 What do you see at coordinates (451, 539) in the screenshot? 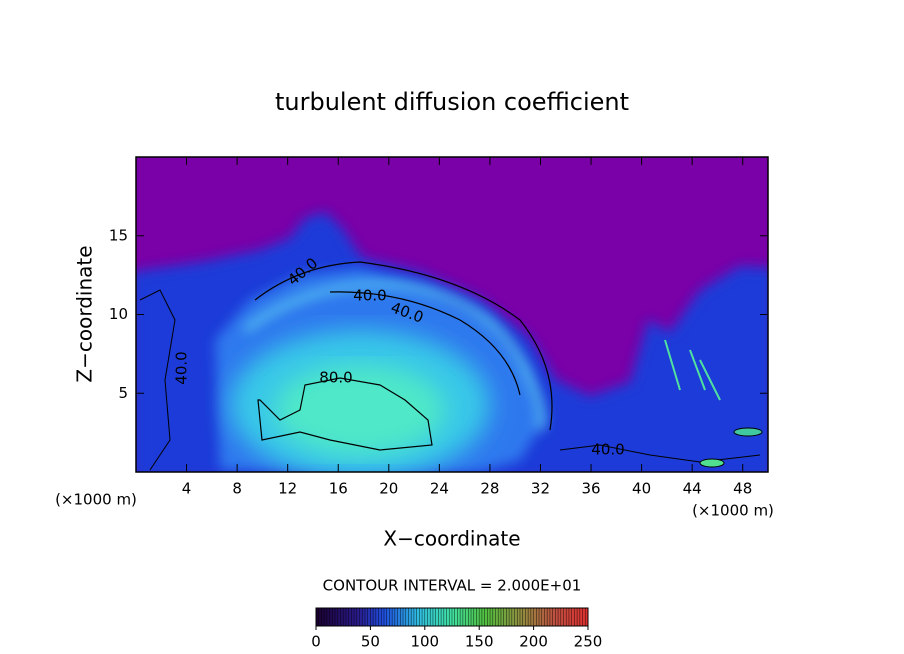
I see `x-axis-label: X−coordinate` at bounding box center [451, 539].